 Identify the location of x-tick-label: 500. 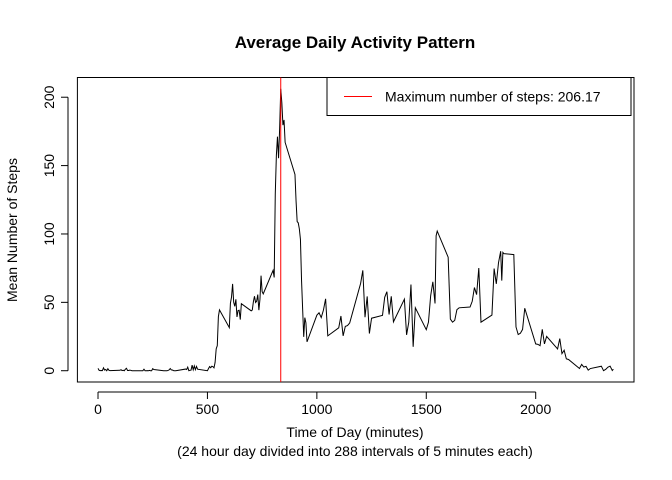
(208, 409).